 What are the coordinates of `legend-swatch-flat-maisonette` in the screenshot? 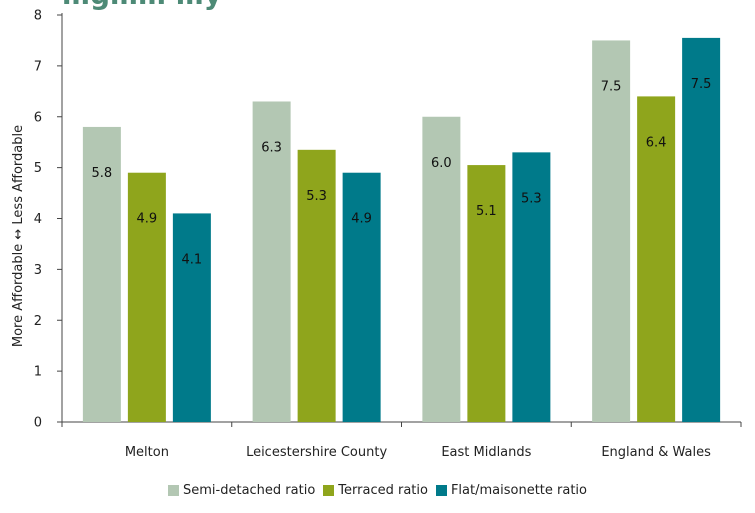 It's located at (441, 490).